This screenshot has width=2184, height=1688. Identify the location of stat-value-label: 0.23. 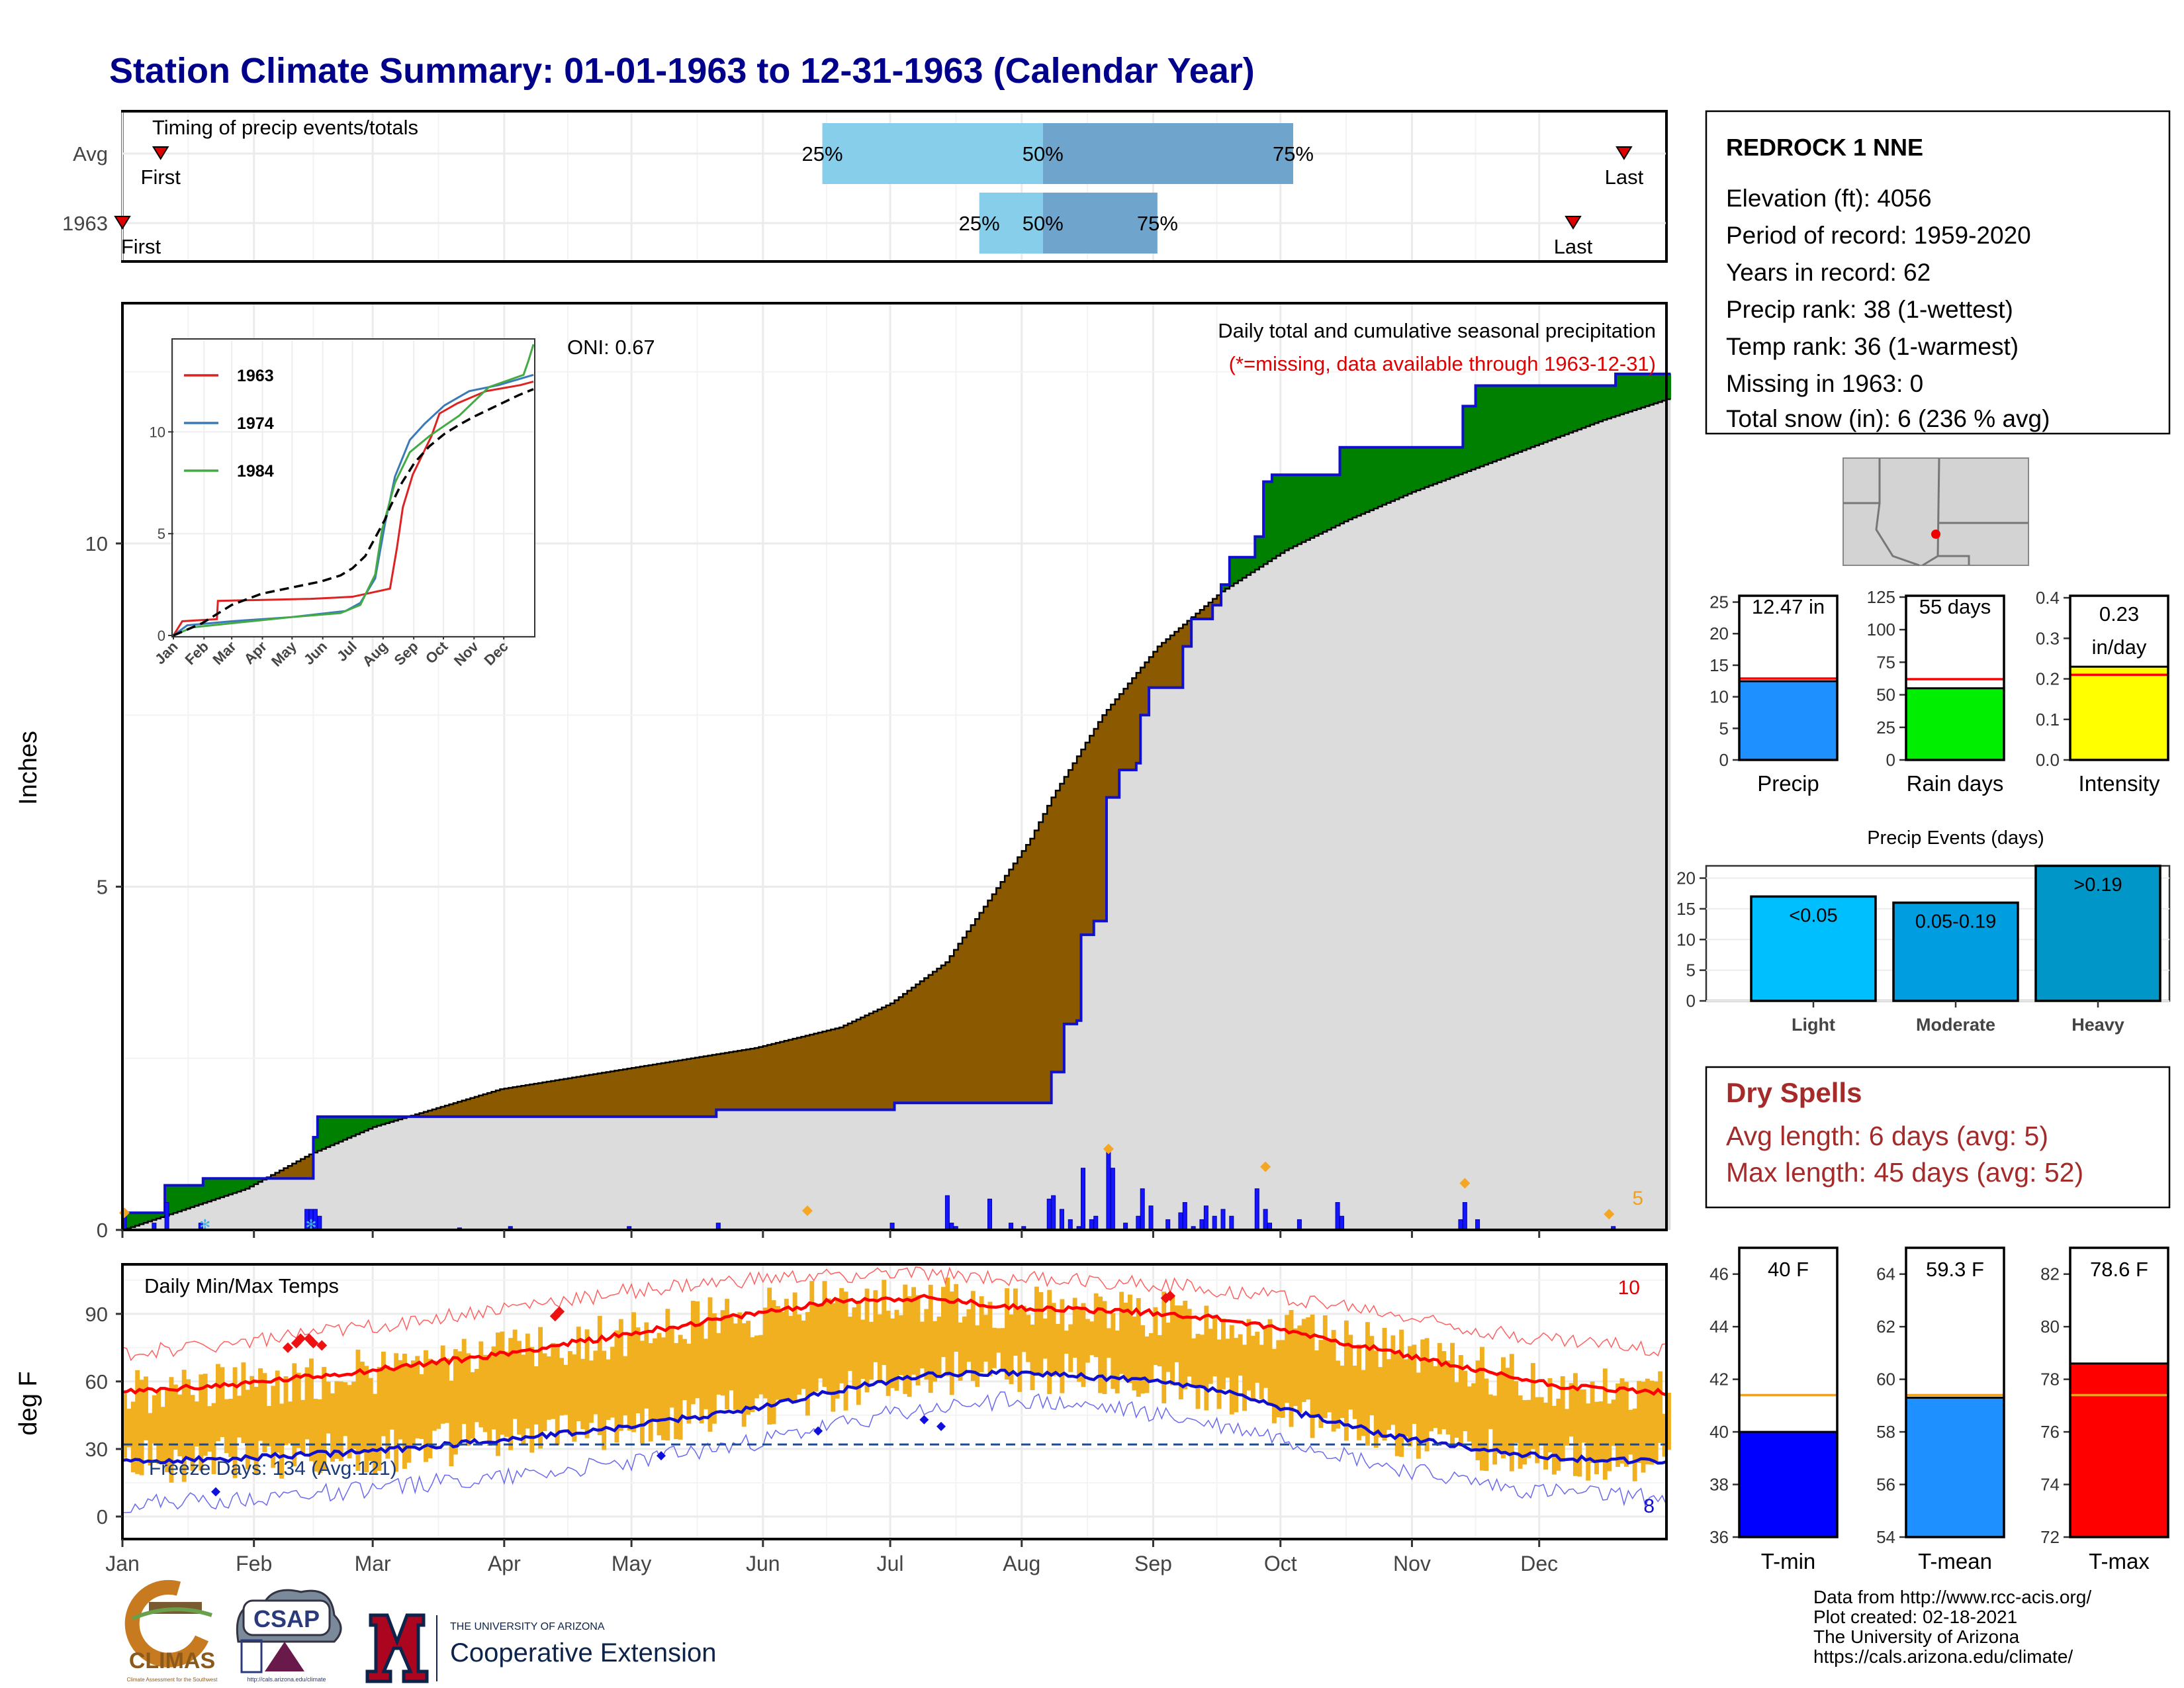
(2119, 614).